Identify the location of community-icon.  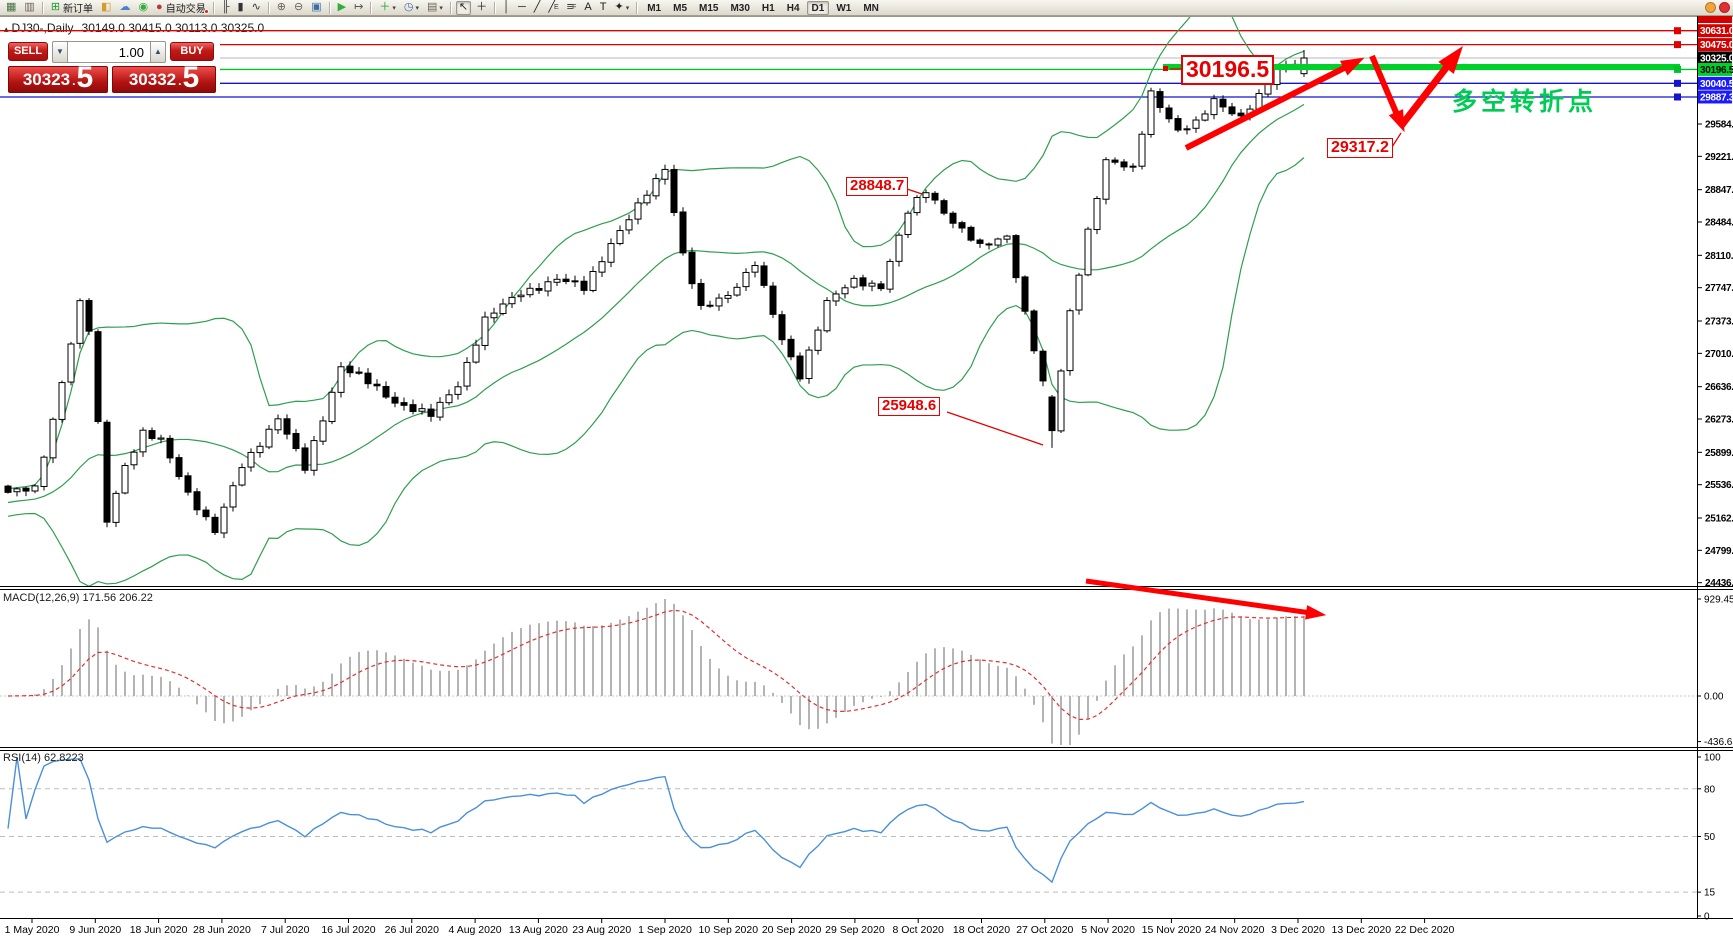
(1710, 7).